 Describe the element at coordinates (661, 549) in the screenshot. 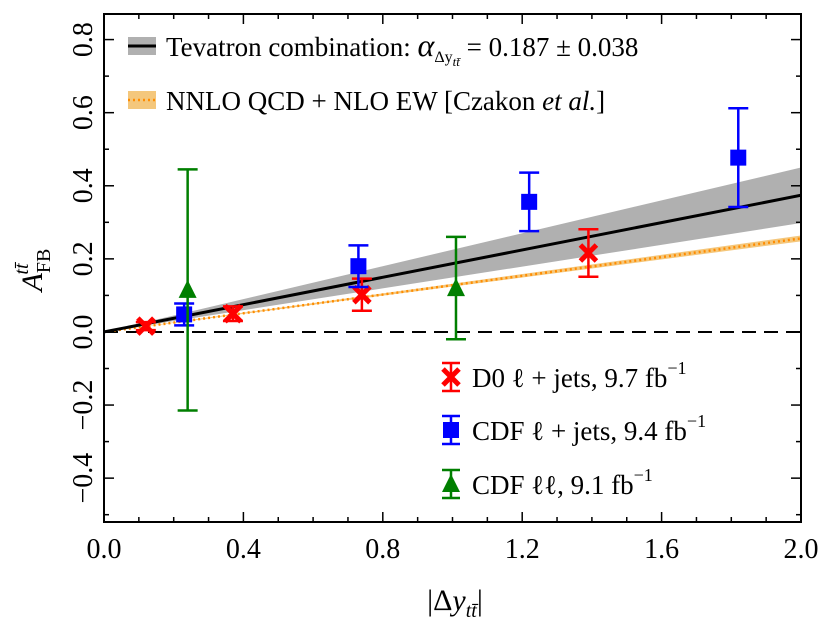

I see `x-tick-label: 1.6` at that location.